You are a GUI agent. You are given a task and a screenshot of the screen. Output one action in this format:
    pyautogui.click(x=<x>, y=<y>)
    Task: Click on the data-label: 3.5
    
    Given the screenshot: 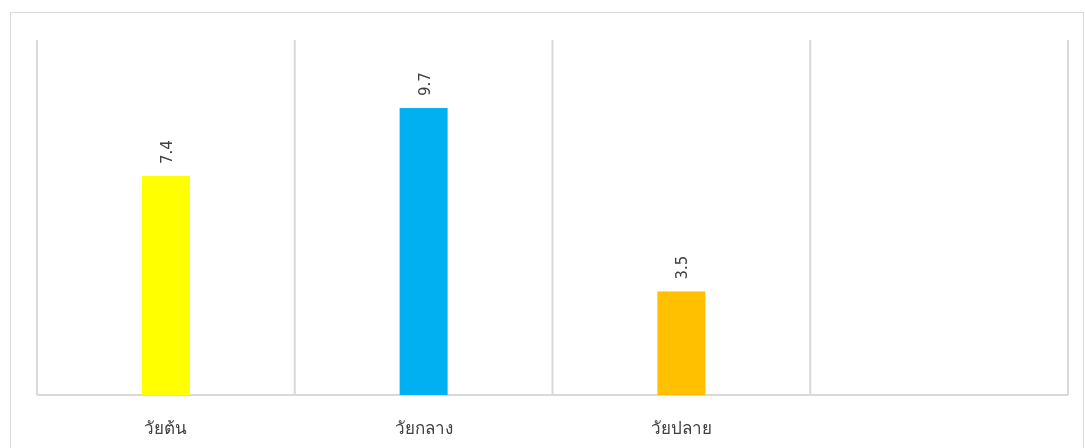 What is the action you would take?
    pyautogui.click(x=682, y=267)
    